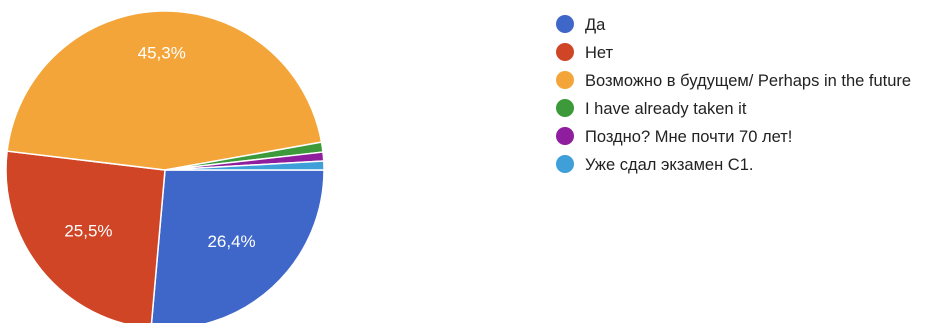 Image resolution: width=945 pixels, height=323 pixels. I want to click on legend-swatch-passed-c1, so click(565, 164).